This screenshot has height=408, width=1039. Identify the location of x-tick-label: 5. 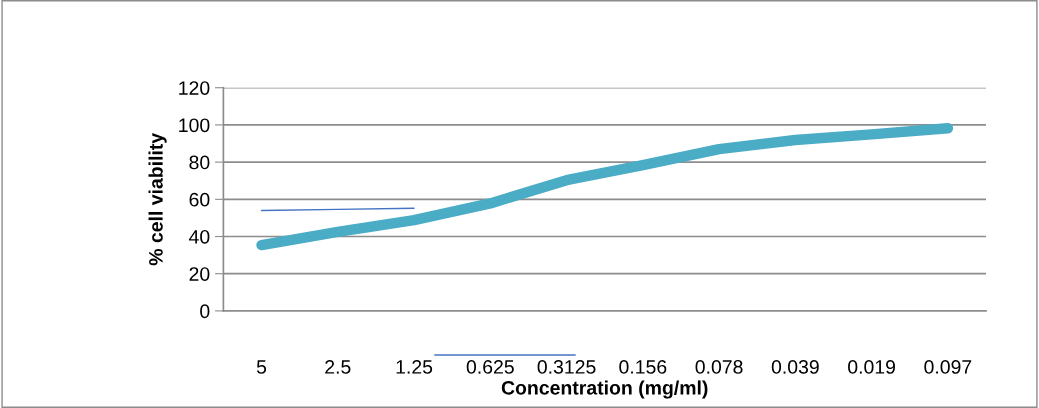
(261, 367).